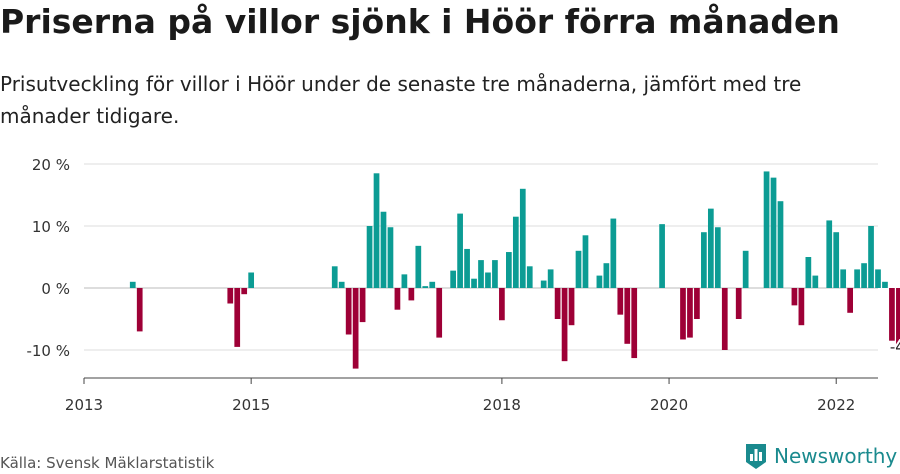  I want to click on x-tick-label: 2015, so click(251, 405).